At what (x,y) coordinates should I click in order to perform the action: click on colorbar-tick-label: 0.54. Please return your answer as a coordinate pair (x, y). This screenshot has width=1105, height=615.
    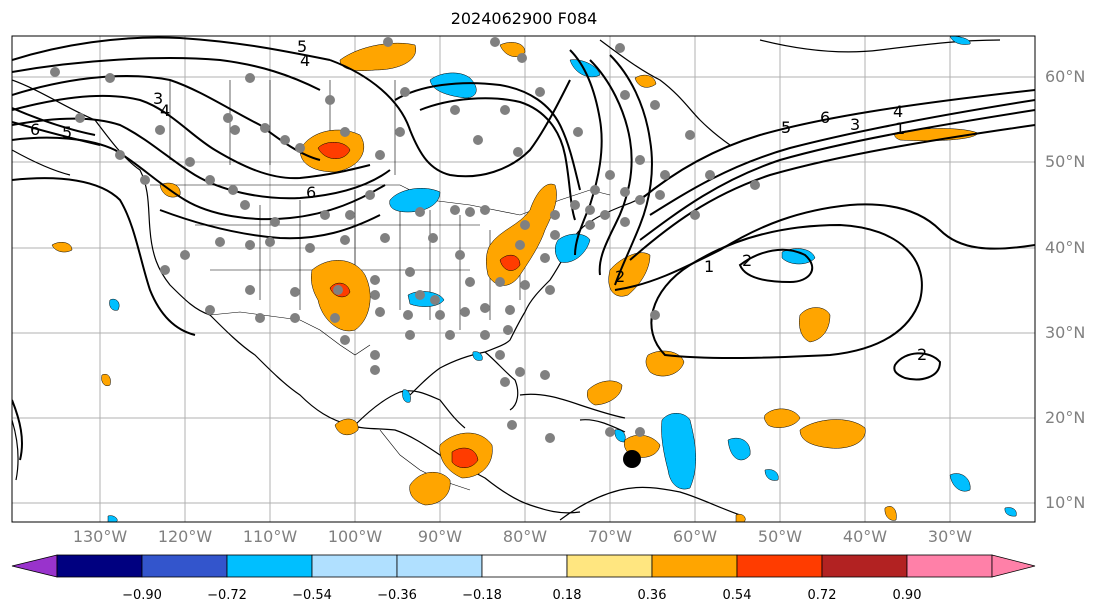
    Looking at the image, I should click on (737, 595).